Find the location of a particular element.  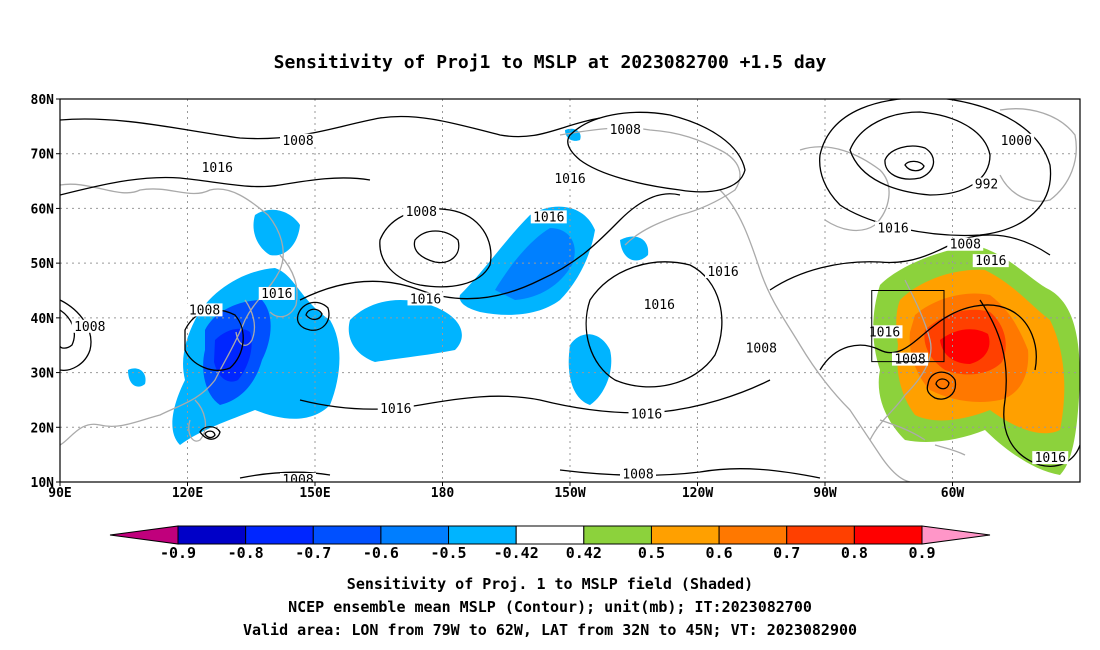

coastline-us-east is located at coordinates (900, 360).